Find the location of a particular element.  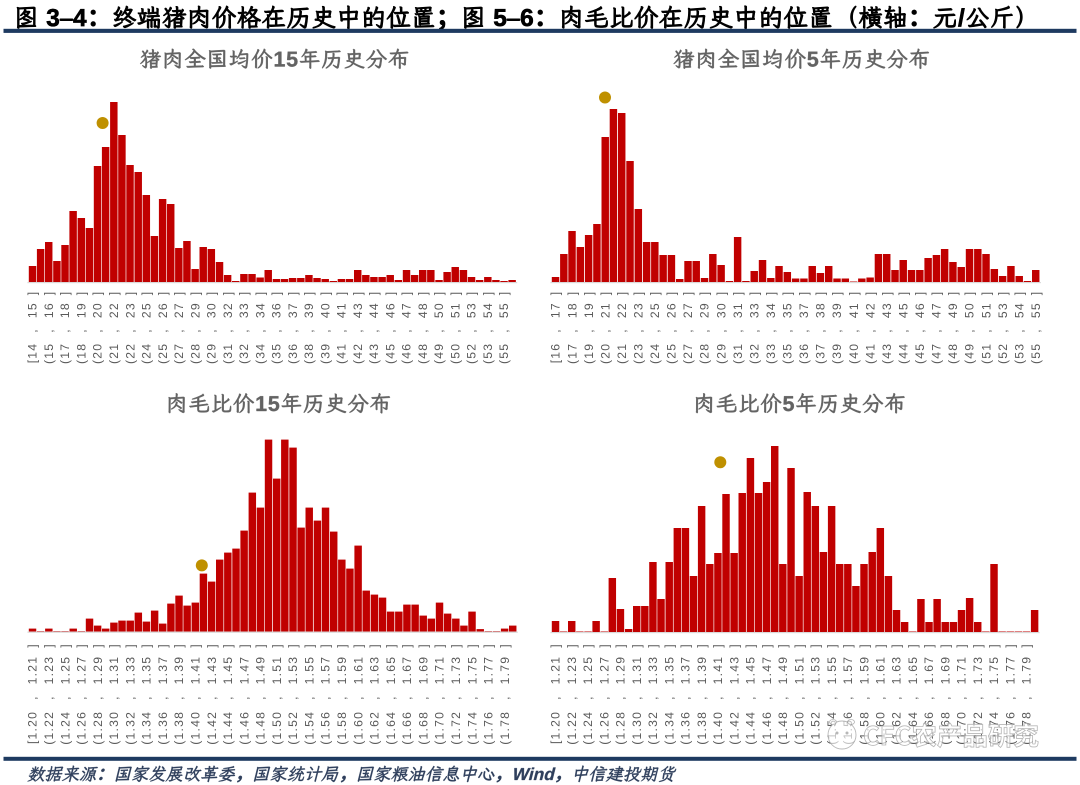

svg-text: (39,39] is located at coordinates (837, 327).